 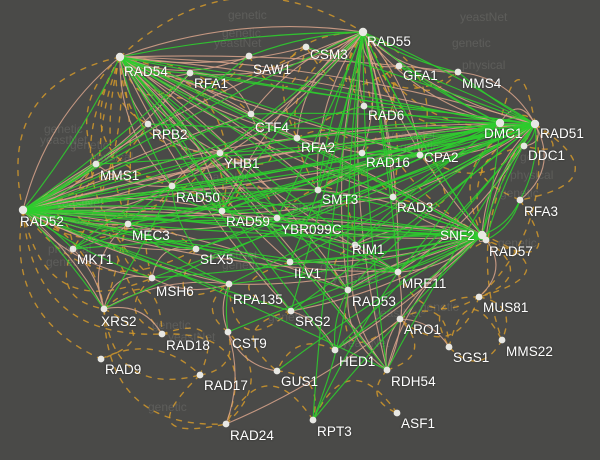 I want to click on graph-node-rfa3, so click(x=520, y=200).